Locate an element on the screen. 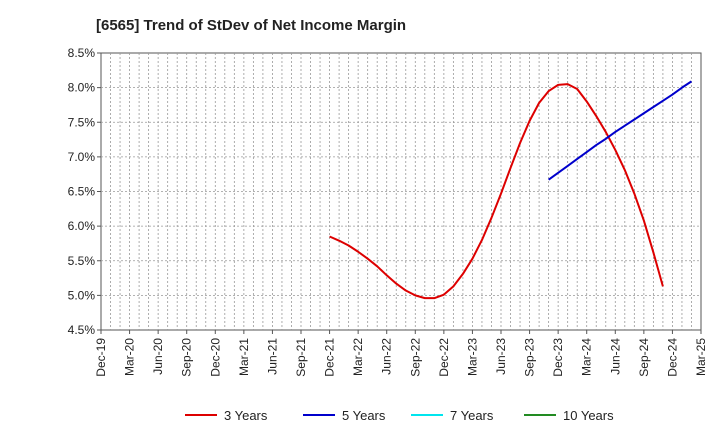 The image size is (720, 440). legend-label: 7 Years is located at coordinates (472, 415).